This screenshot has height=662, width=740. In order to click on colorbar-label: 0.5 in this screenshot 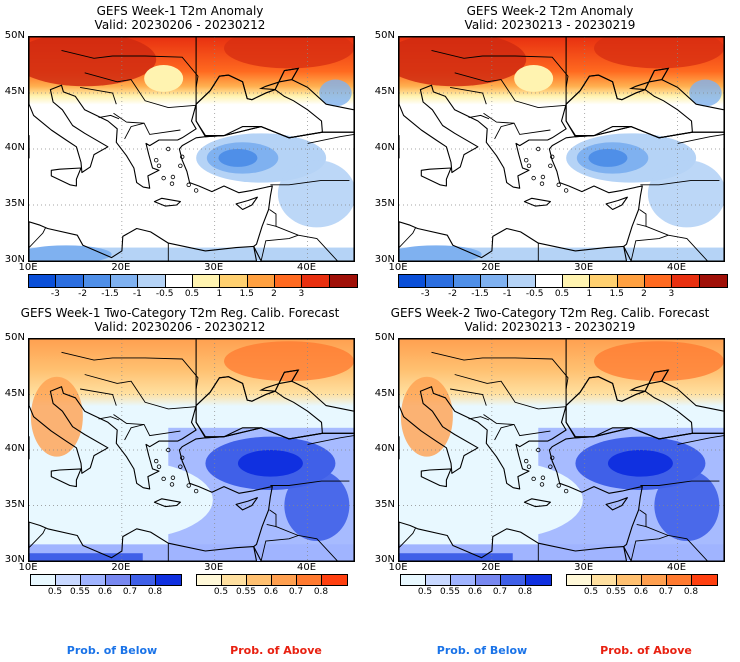, I will do `click(562, 294)`.